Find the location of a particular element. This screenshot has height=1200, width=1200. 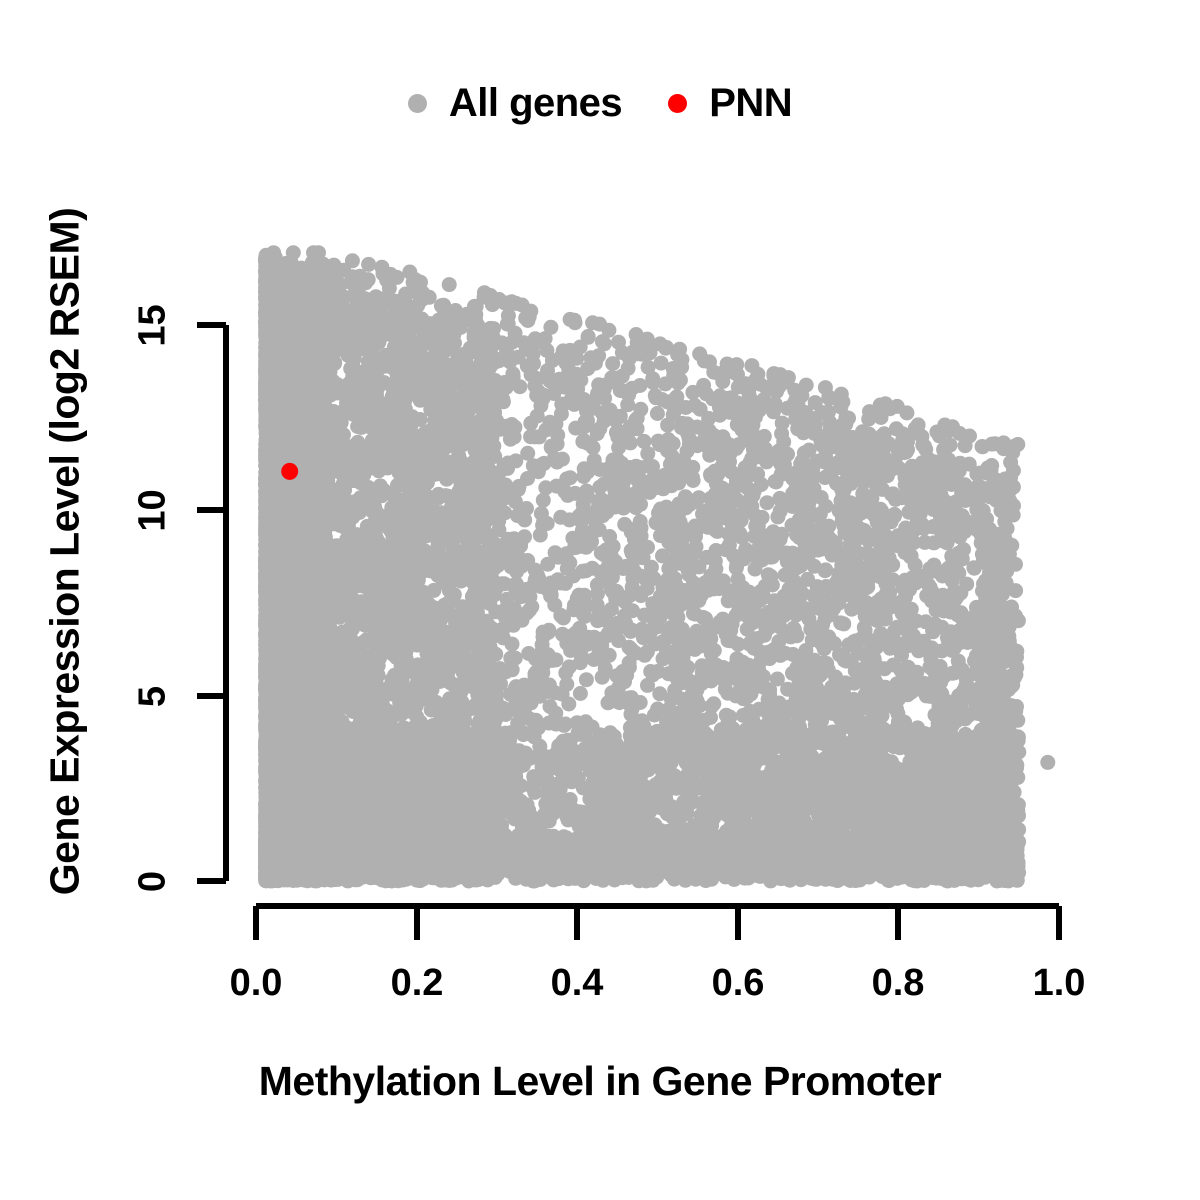

pnn-marker-icon is located at coordinates (678, 103).